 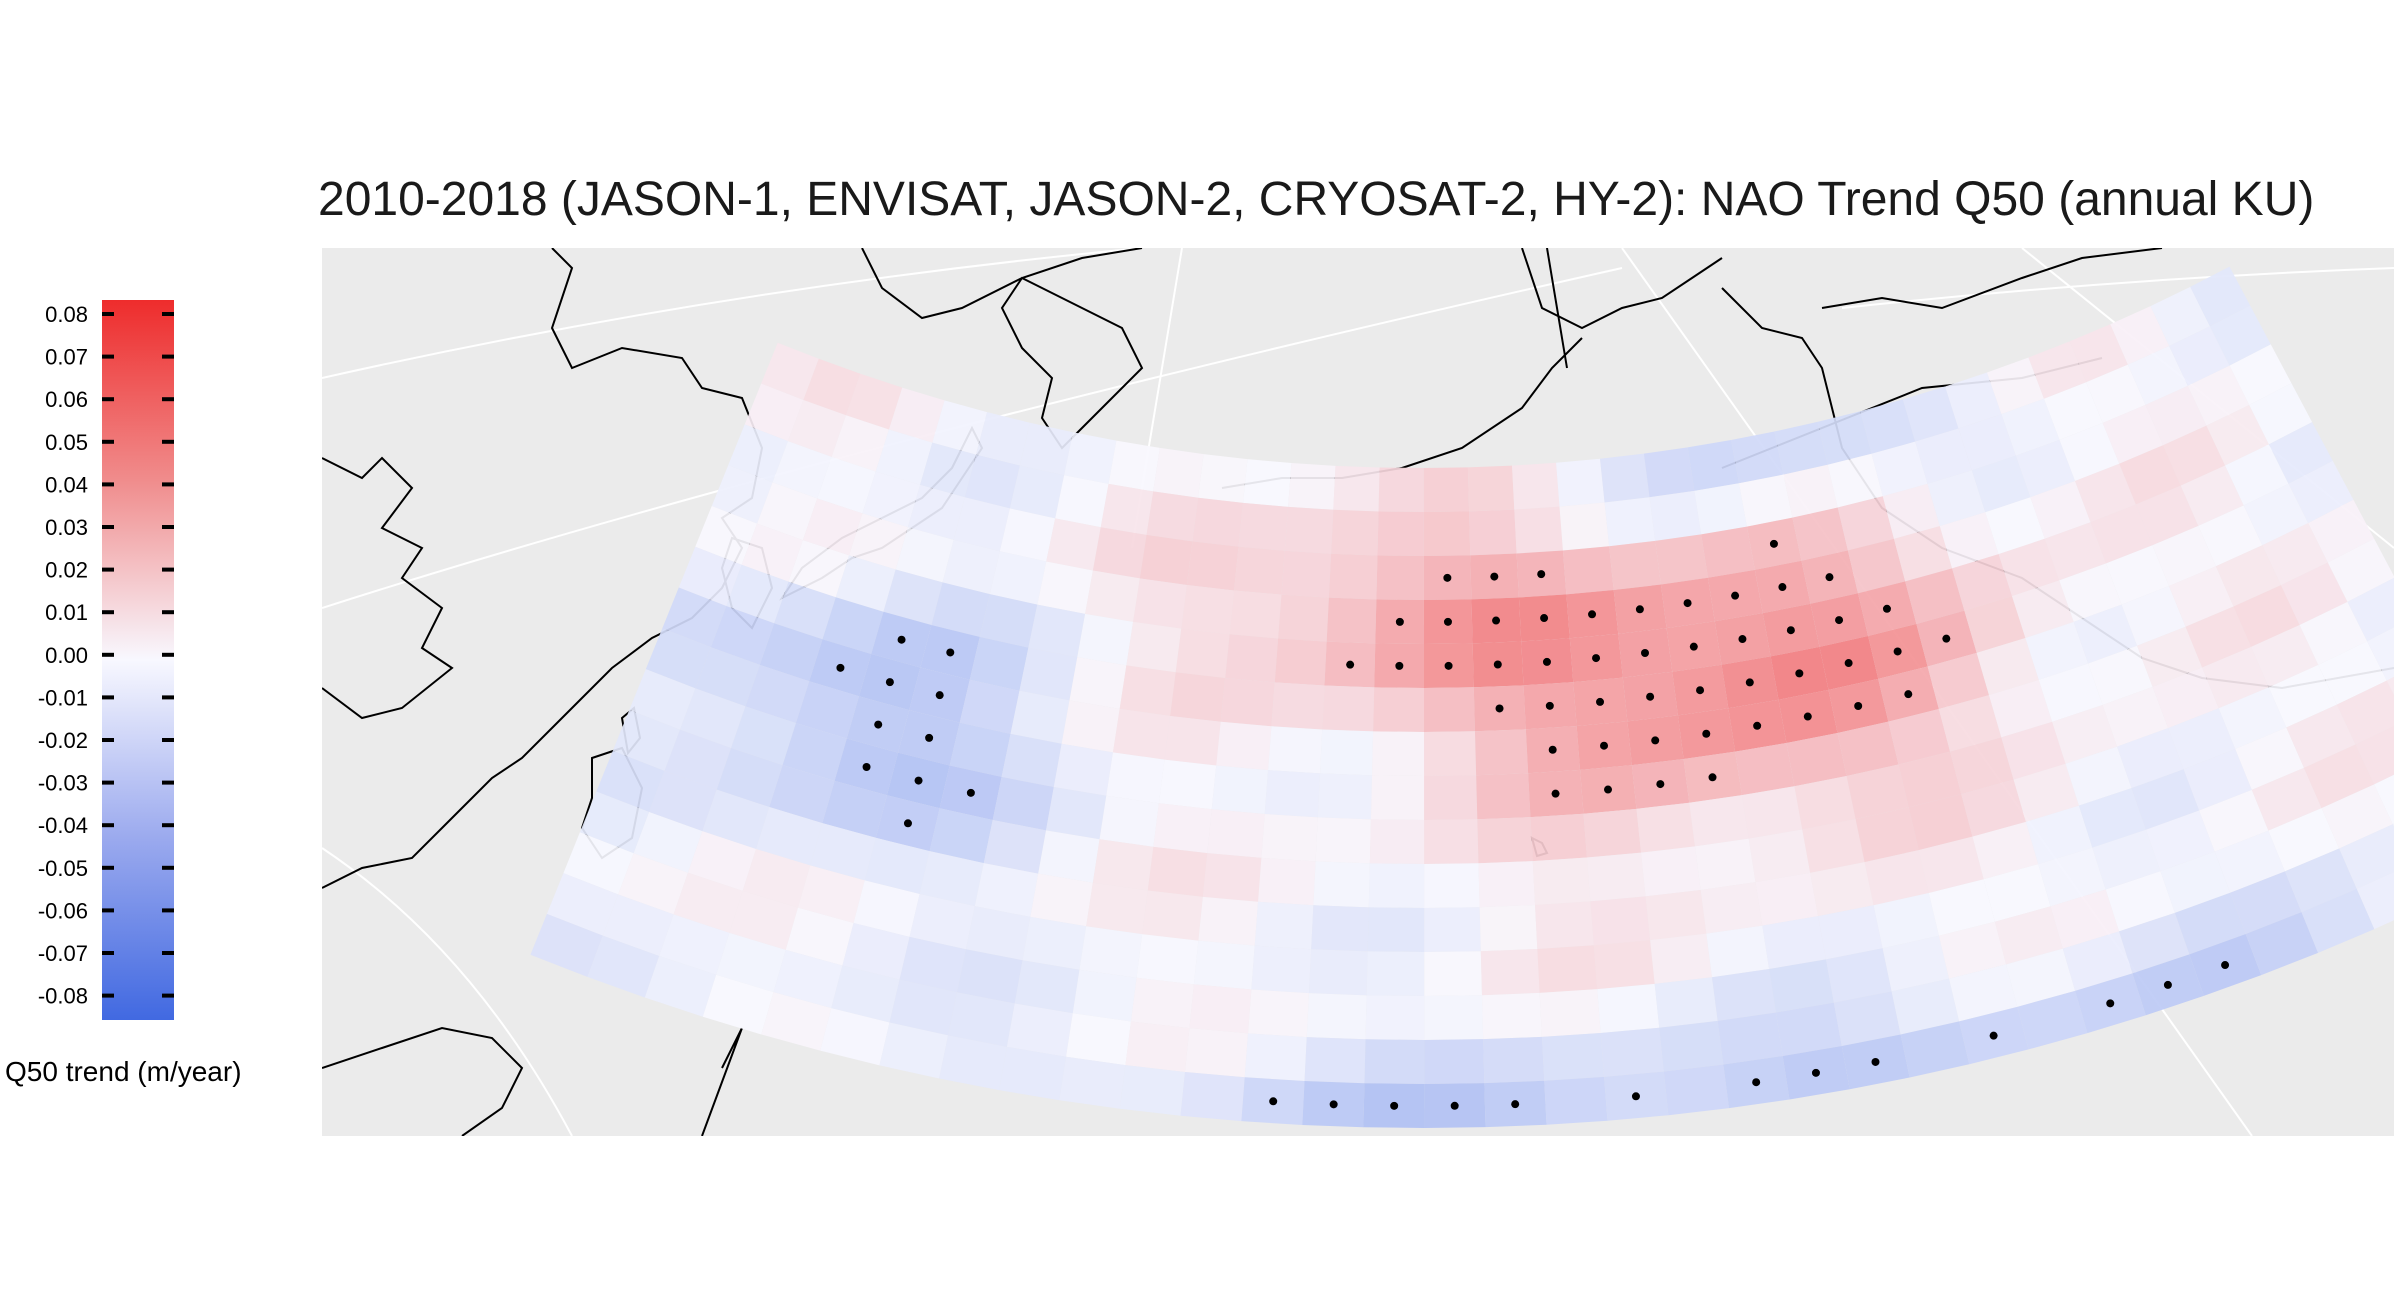 What do you see at coordinates (423, 1081) in the screenshot?
I see `new-guinea` at bounding box center [423, 1081].